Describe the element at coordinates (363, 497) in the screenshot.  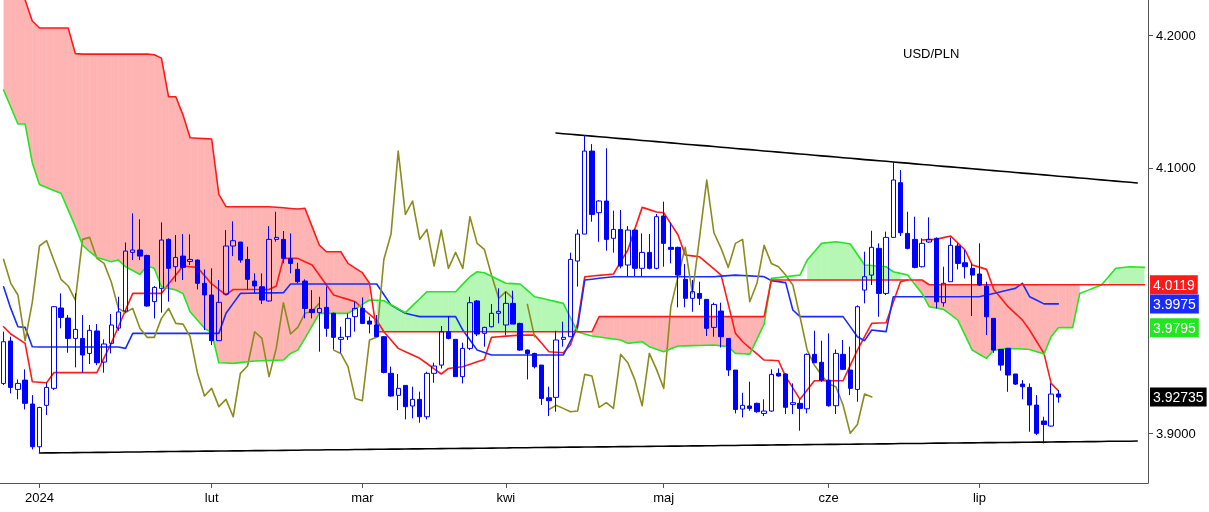
I see `x-tick-label: mar` at that location.